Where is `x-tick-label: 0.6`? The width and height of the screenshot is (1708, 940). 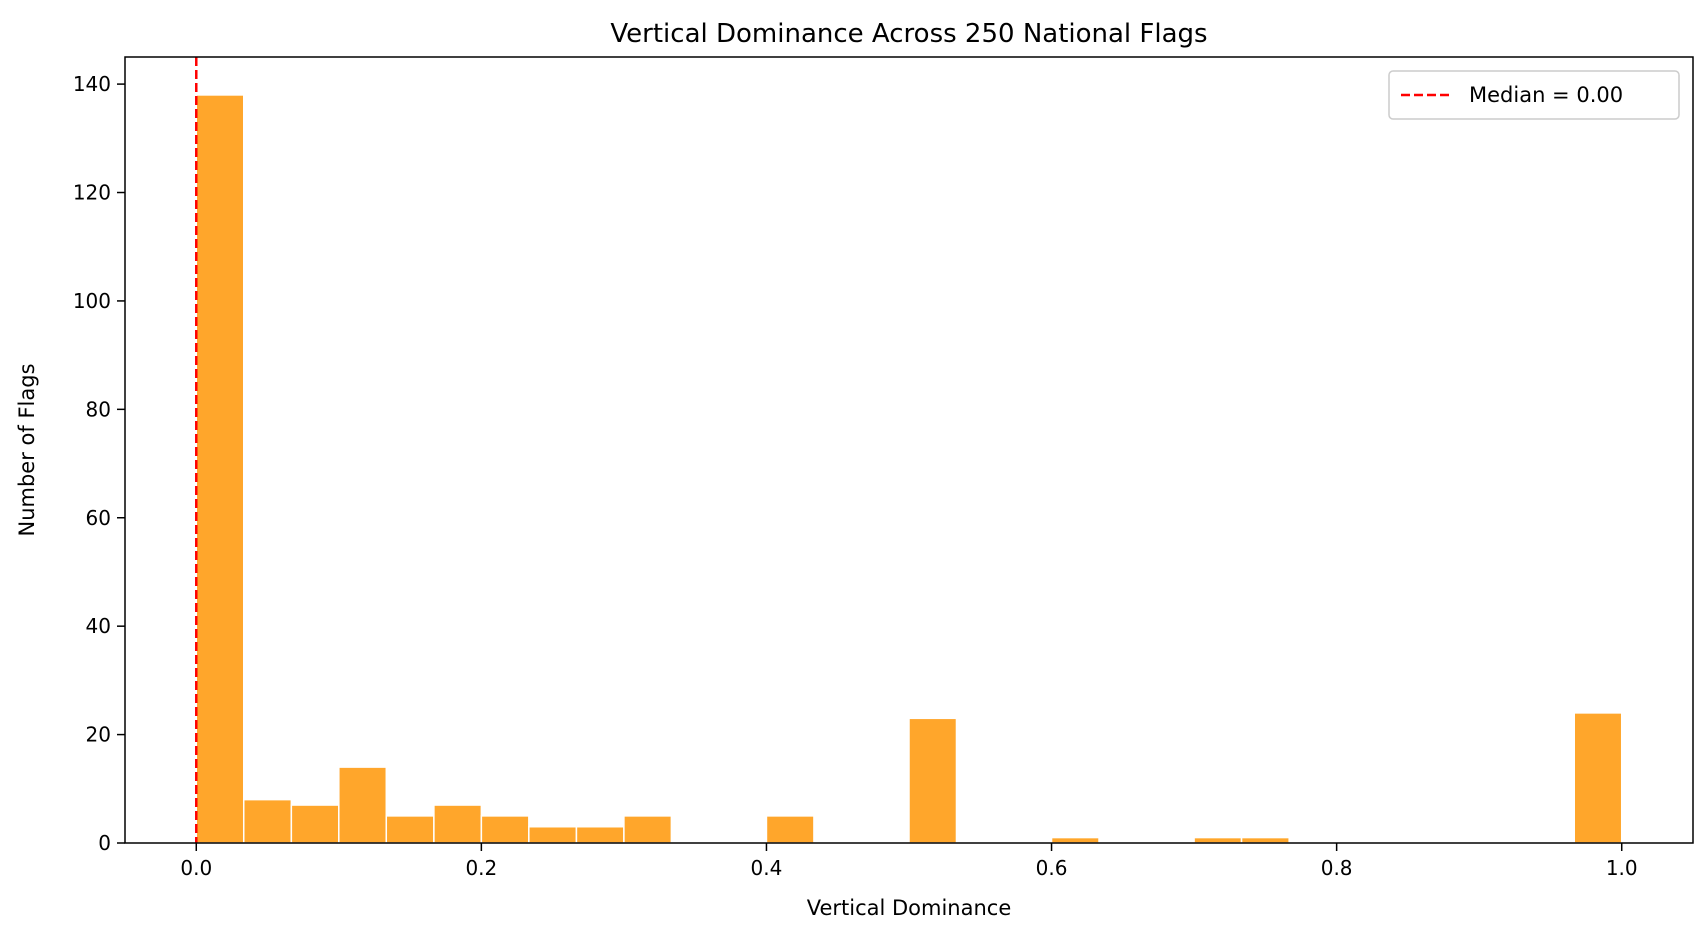
x-tick-label: 0.6 is located at coordinates (1052, 868).